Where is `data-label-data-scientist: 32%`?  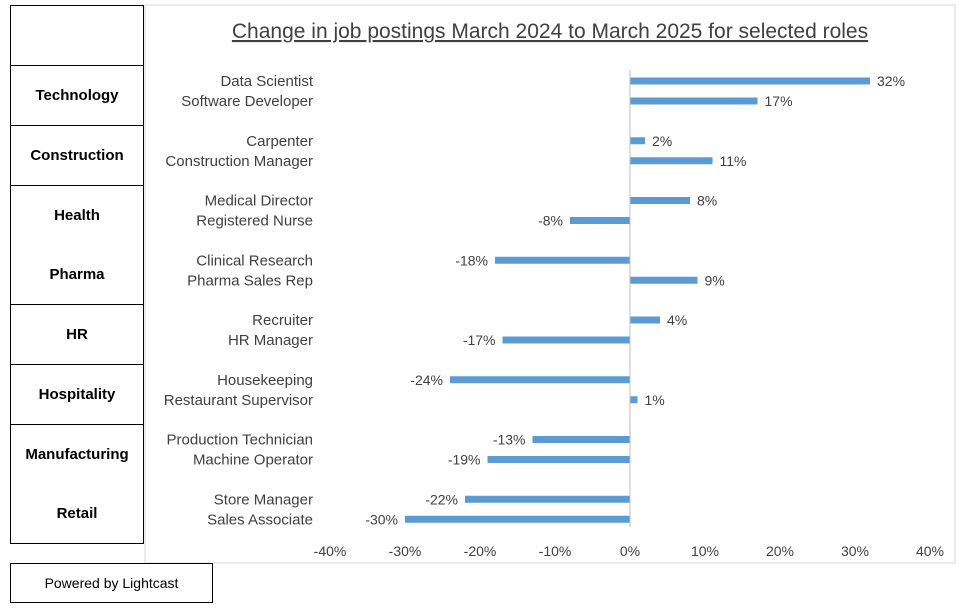 data-label-data-scientist: 32% is located at coordinates (891, 81).